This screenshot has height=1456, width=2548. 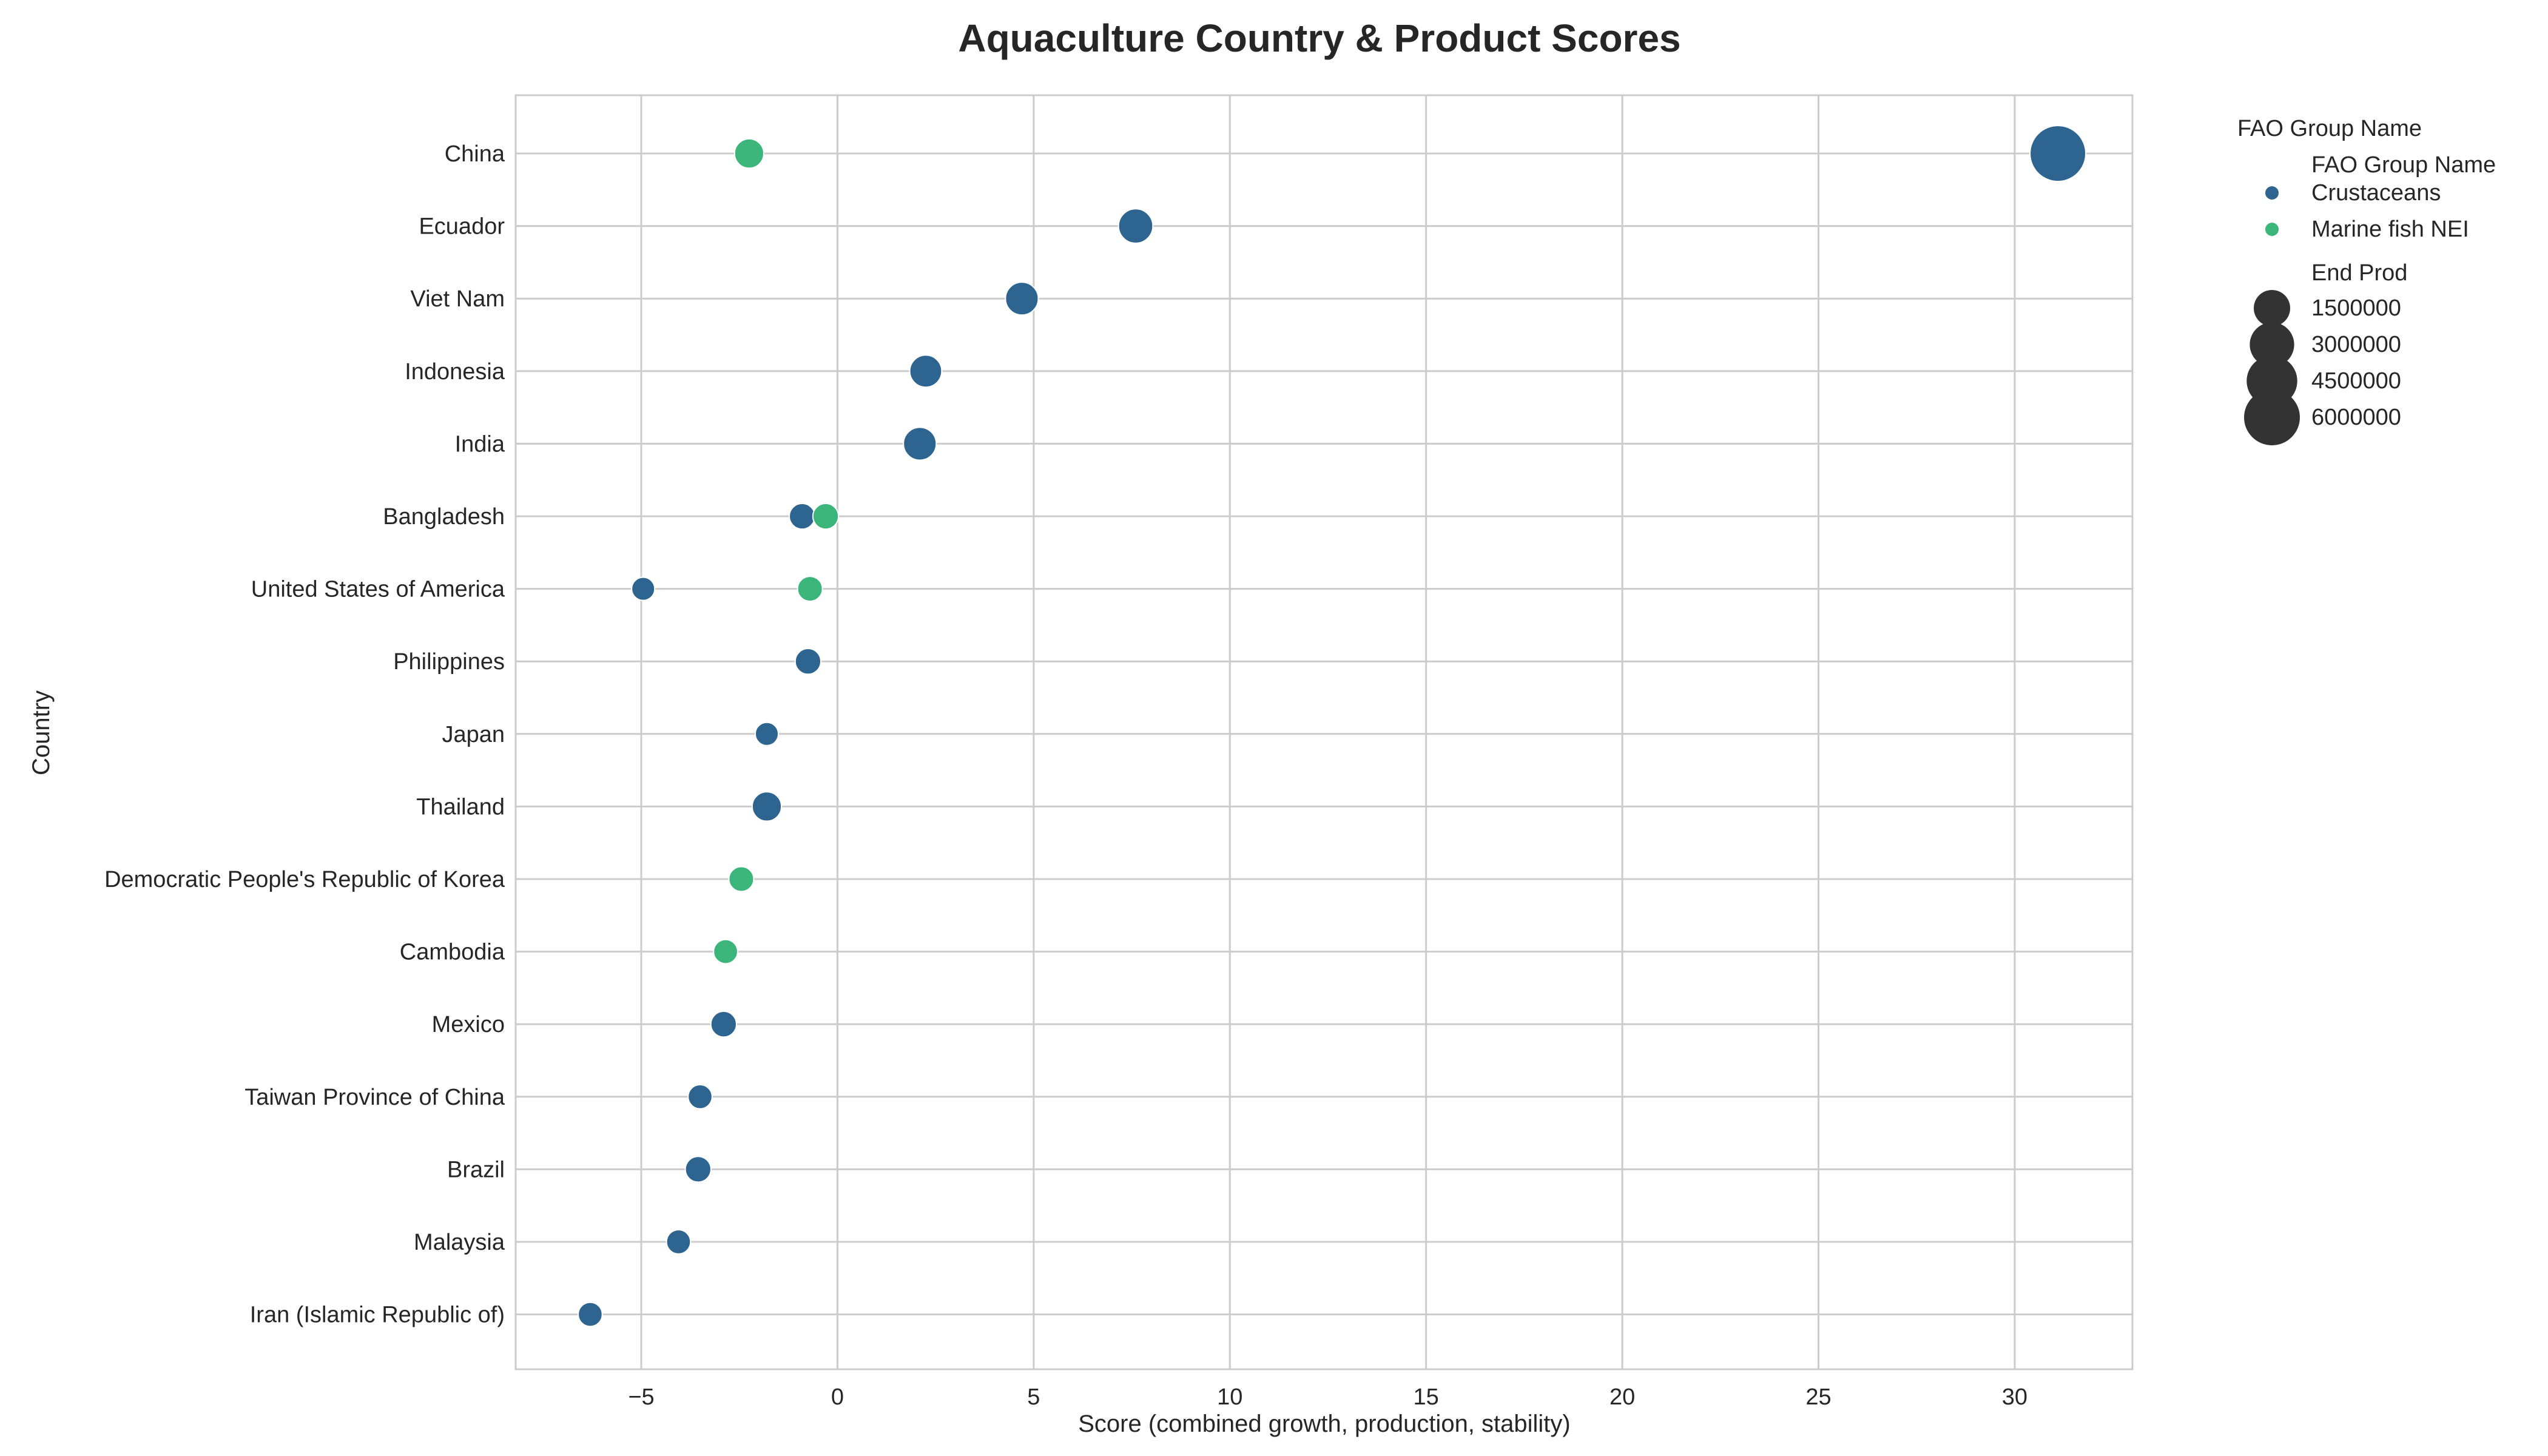 What do you see at coordinates (837, 1397) in the screenshot?
I see `x-tick-label: 0` at bounding box center [837, 1397].